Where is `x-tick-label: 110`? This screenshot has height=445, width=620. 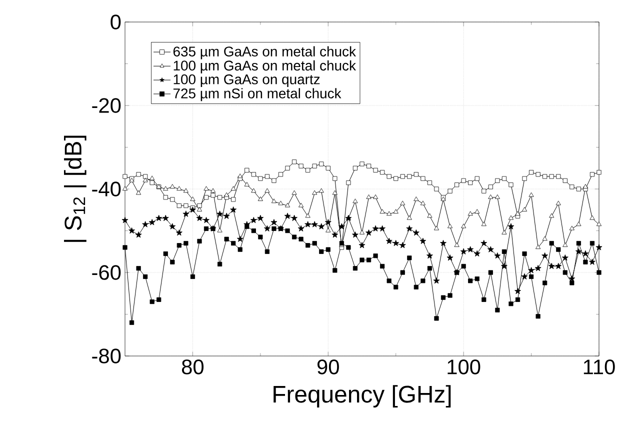
x-tick-label: 110 is located at coordinates (599, 367).